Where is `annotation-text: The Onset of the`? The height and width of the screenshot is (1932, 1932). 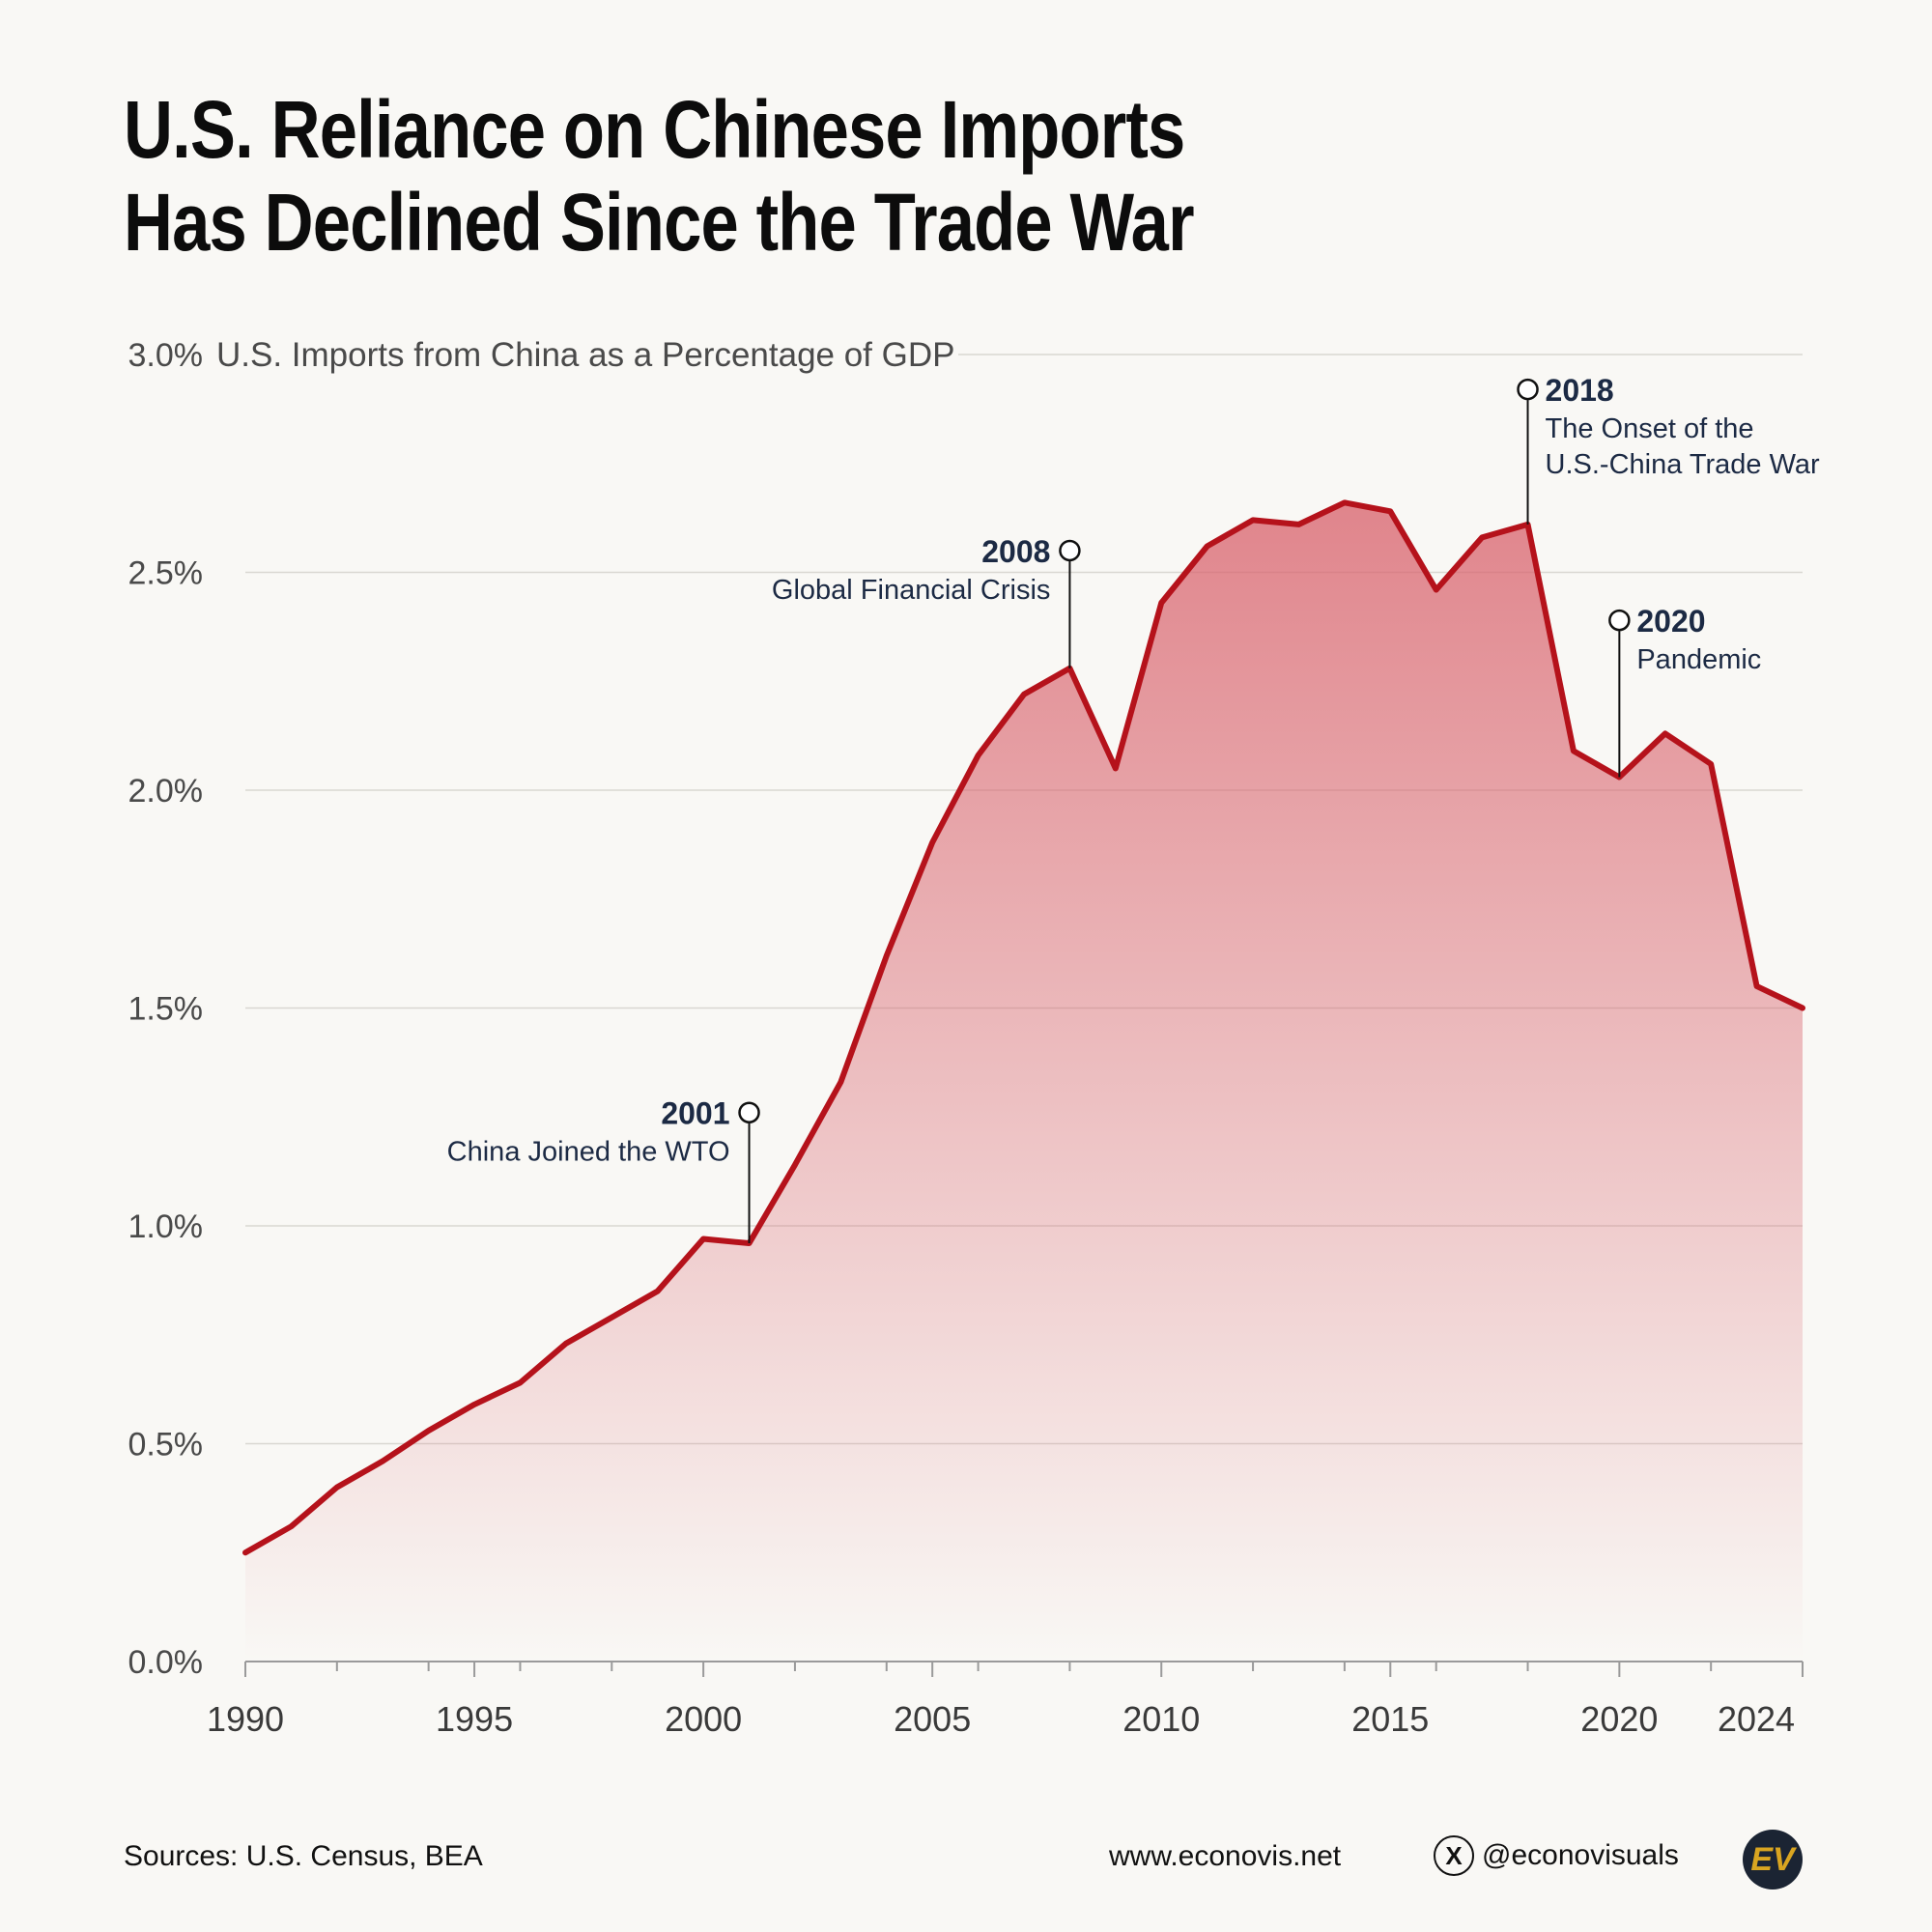 annotation-text: The Onset of the is located at coordinates (1650, 428).